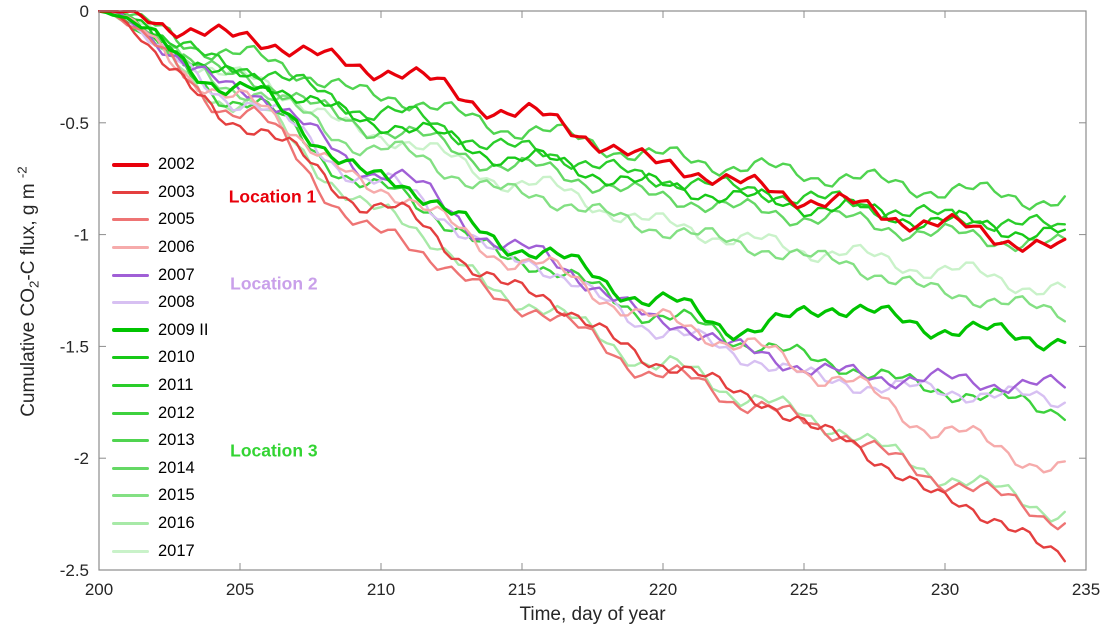 This screenshot has height=638, width=1100. I want to click on legend-label: 2016, so click(176, 523).